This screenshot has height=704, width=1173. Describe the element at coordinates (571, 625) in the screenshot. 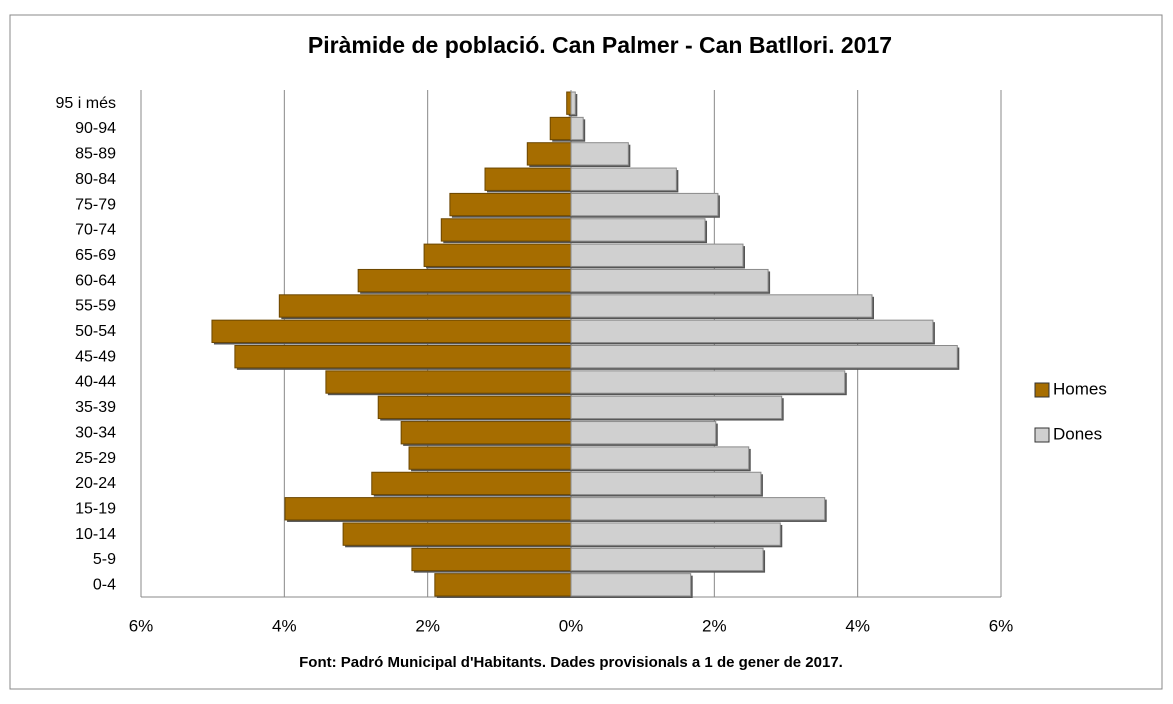

I see `x-tick-label: 0%` at that location.